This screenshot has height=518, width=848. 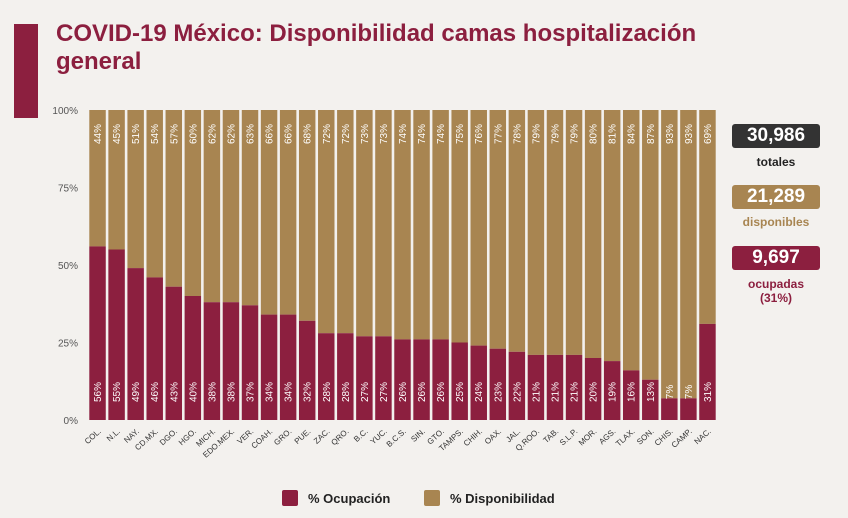 What do you see at coordinates (776, 162) in the screenshot?
I see `total-beds-label: totales` at bounding box center [776, 162].